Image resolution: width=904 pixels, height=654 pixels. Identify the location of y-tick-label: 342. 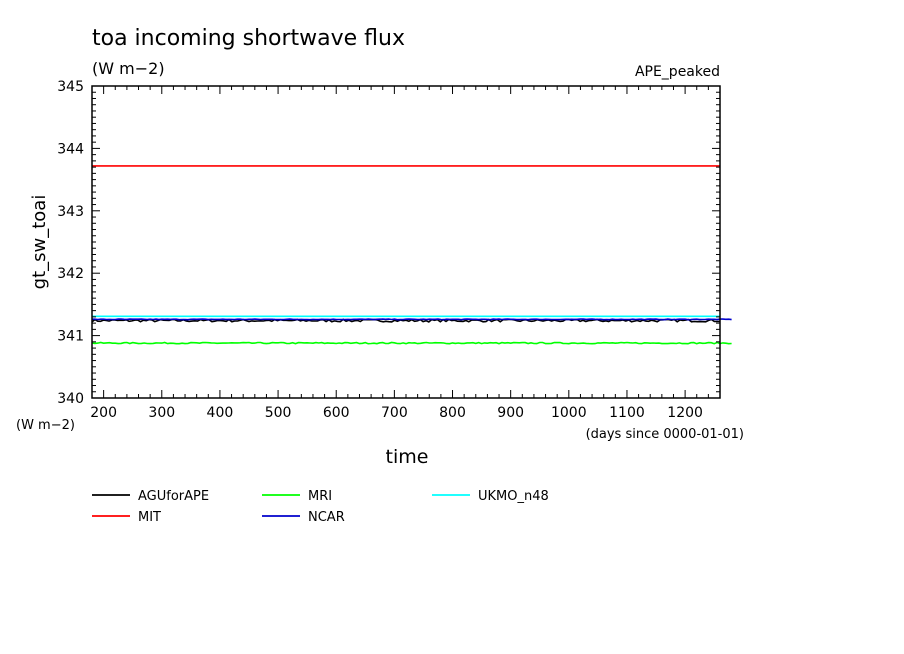
(70, 274).